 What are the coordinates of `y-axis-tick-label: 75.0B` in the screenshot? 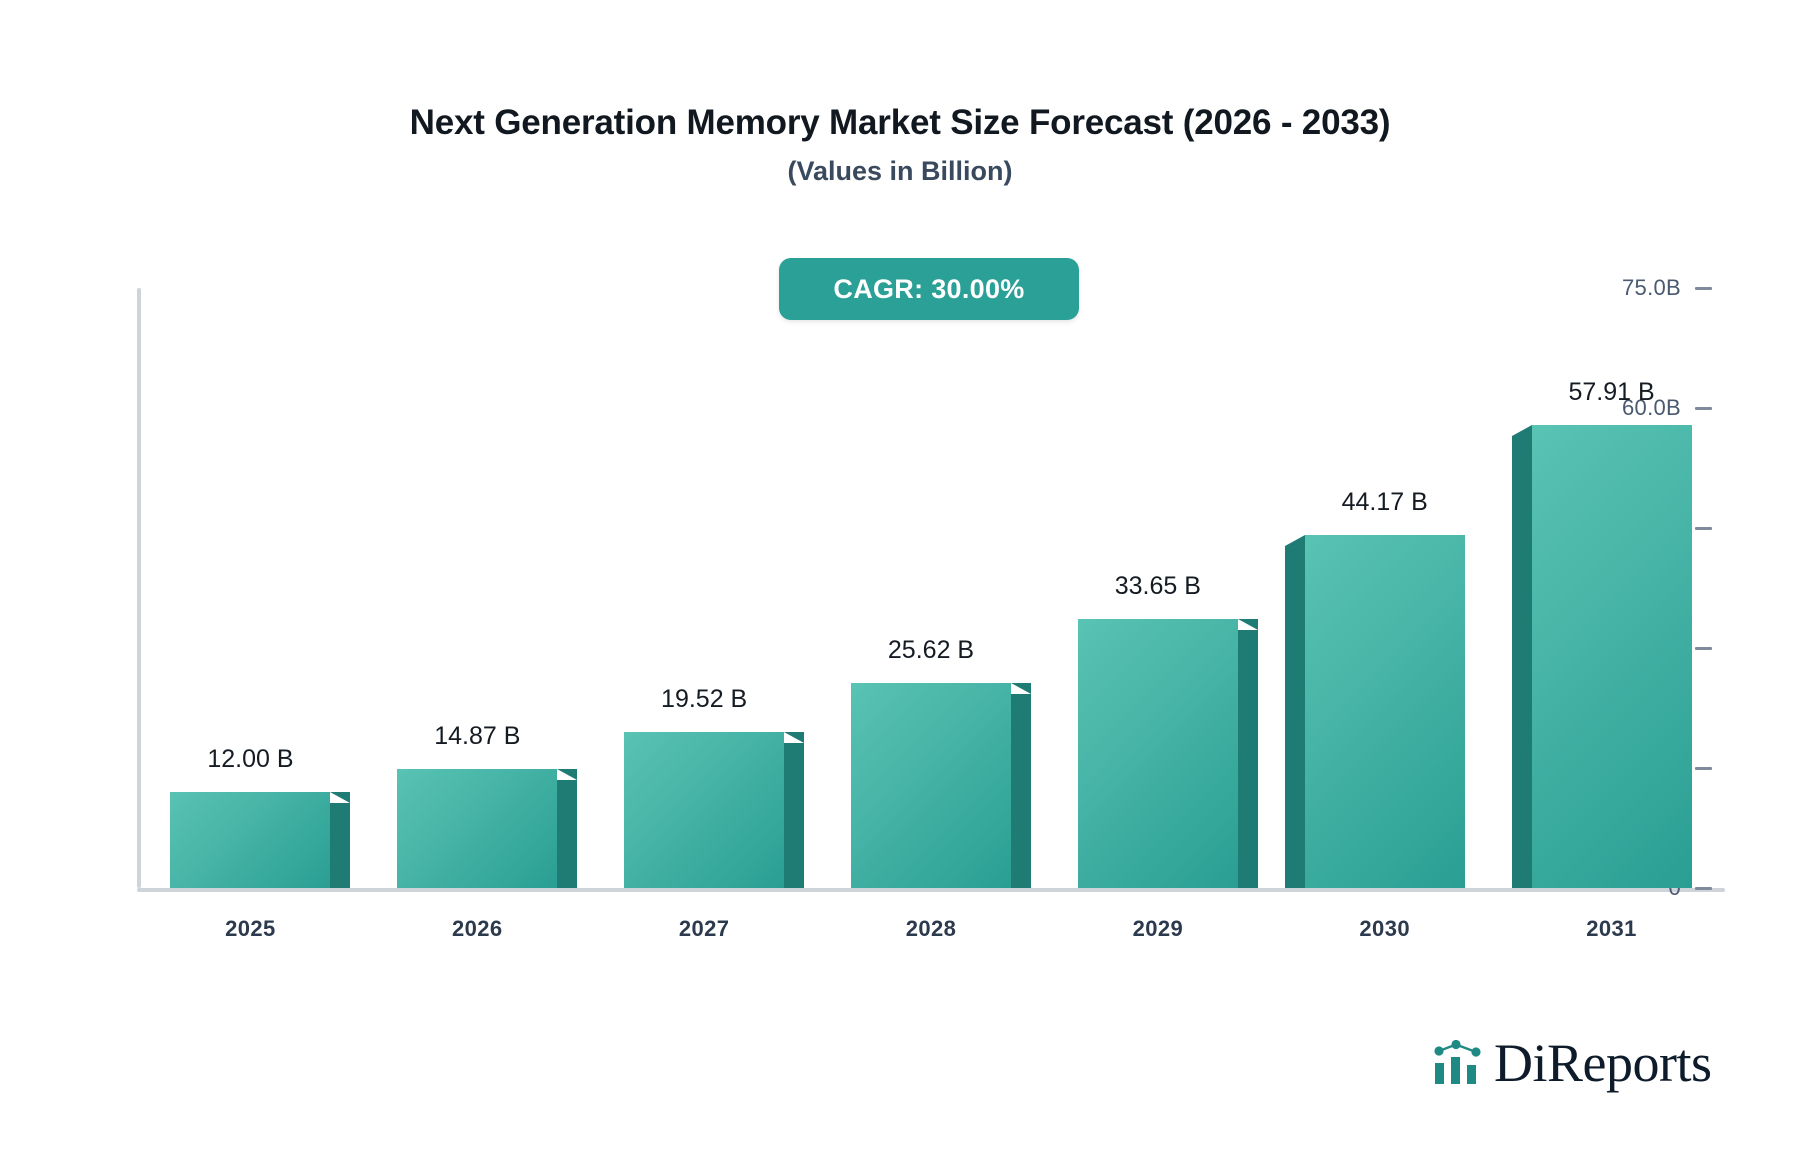 It's located at (1651, 287).